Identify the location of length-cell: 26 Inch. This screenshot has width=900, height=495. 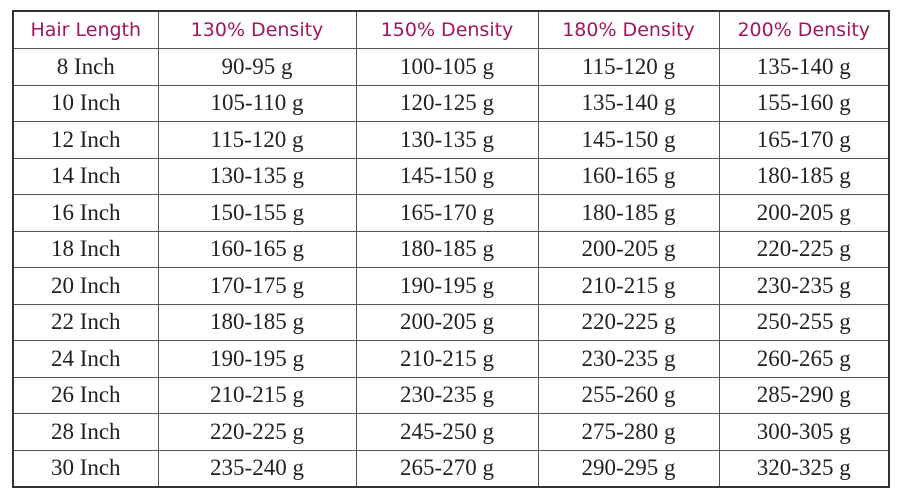
(85, 395).